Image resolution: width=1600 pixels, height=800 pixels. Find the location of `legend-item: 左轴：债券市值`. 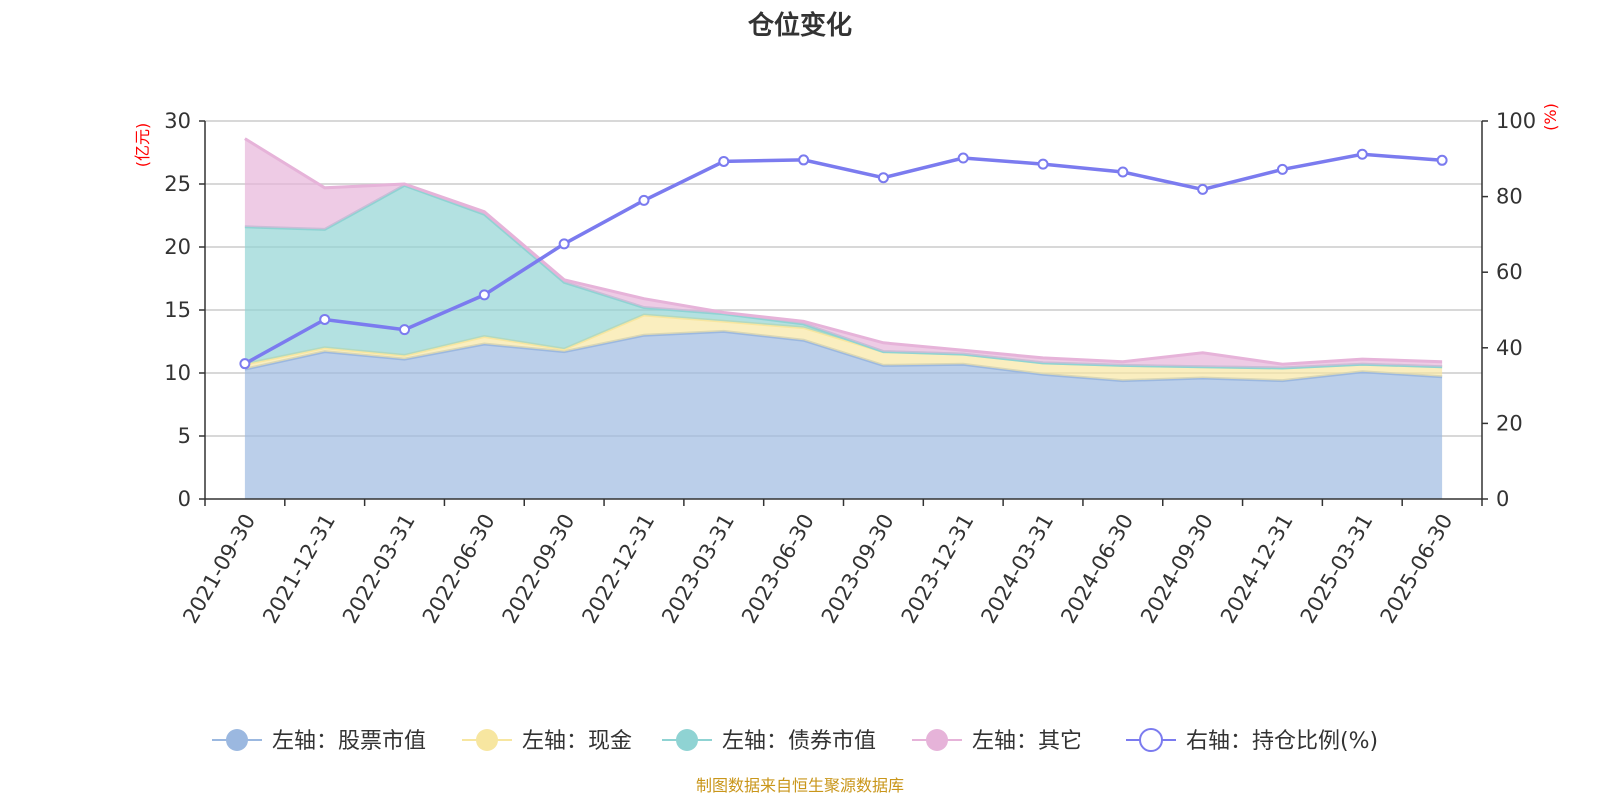

legend-item: 左轴：债券市值 is located at coordinates (769, 741).